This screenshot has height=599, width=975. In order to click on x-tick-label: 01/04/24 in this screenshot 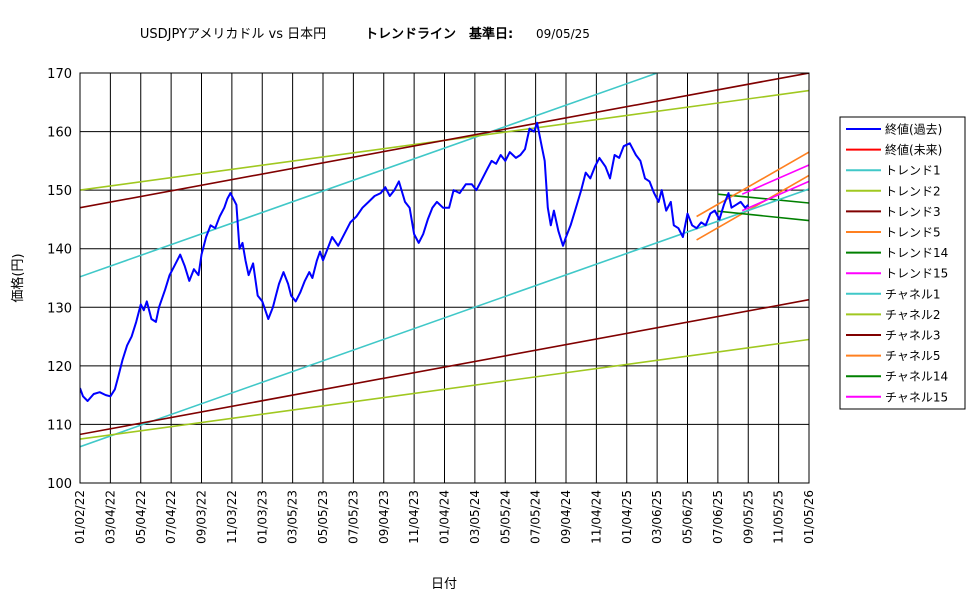, I will do `click(445, 517)`.